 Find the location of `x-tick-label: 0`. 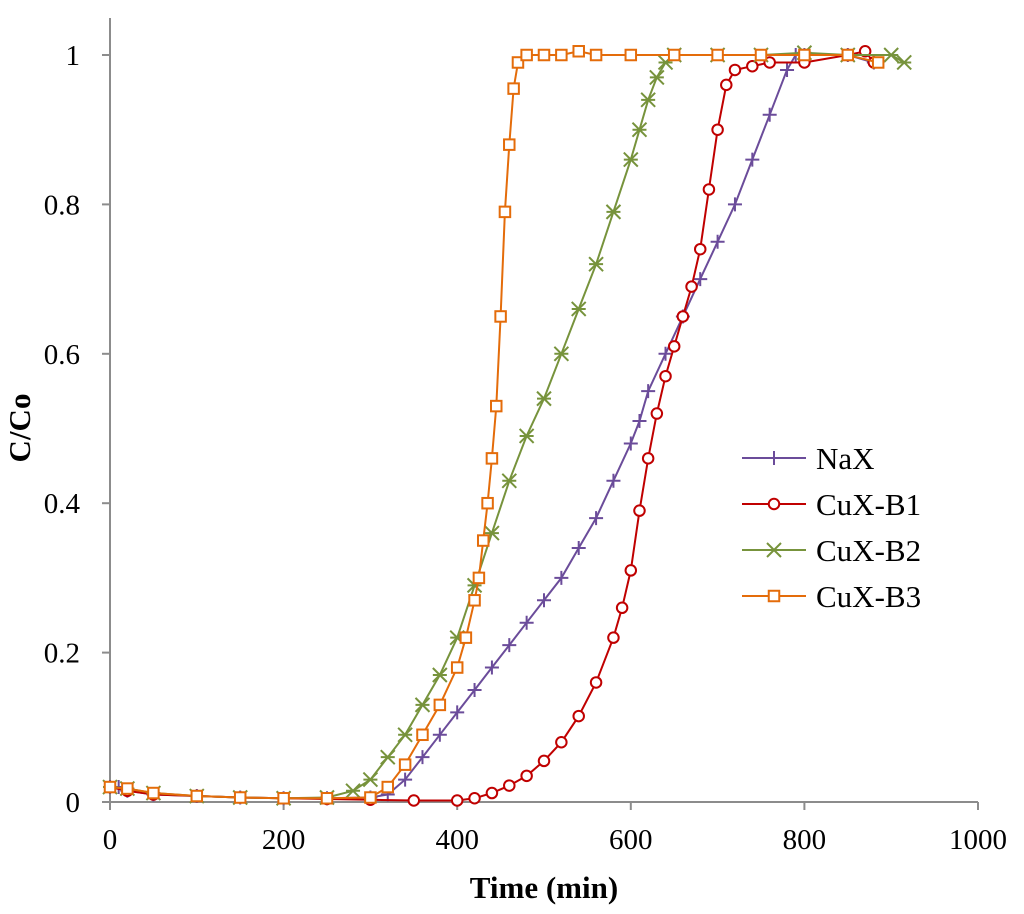

x-tick-label: 0 is located at coordinates (110, 840).